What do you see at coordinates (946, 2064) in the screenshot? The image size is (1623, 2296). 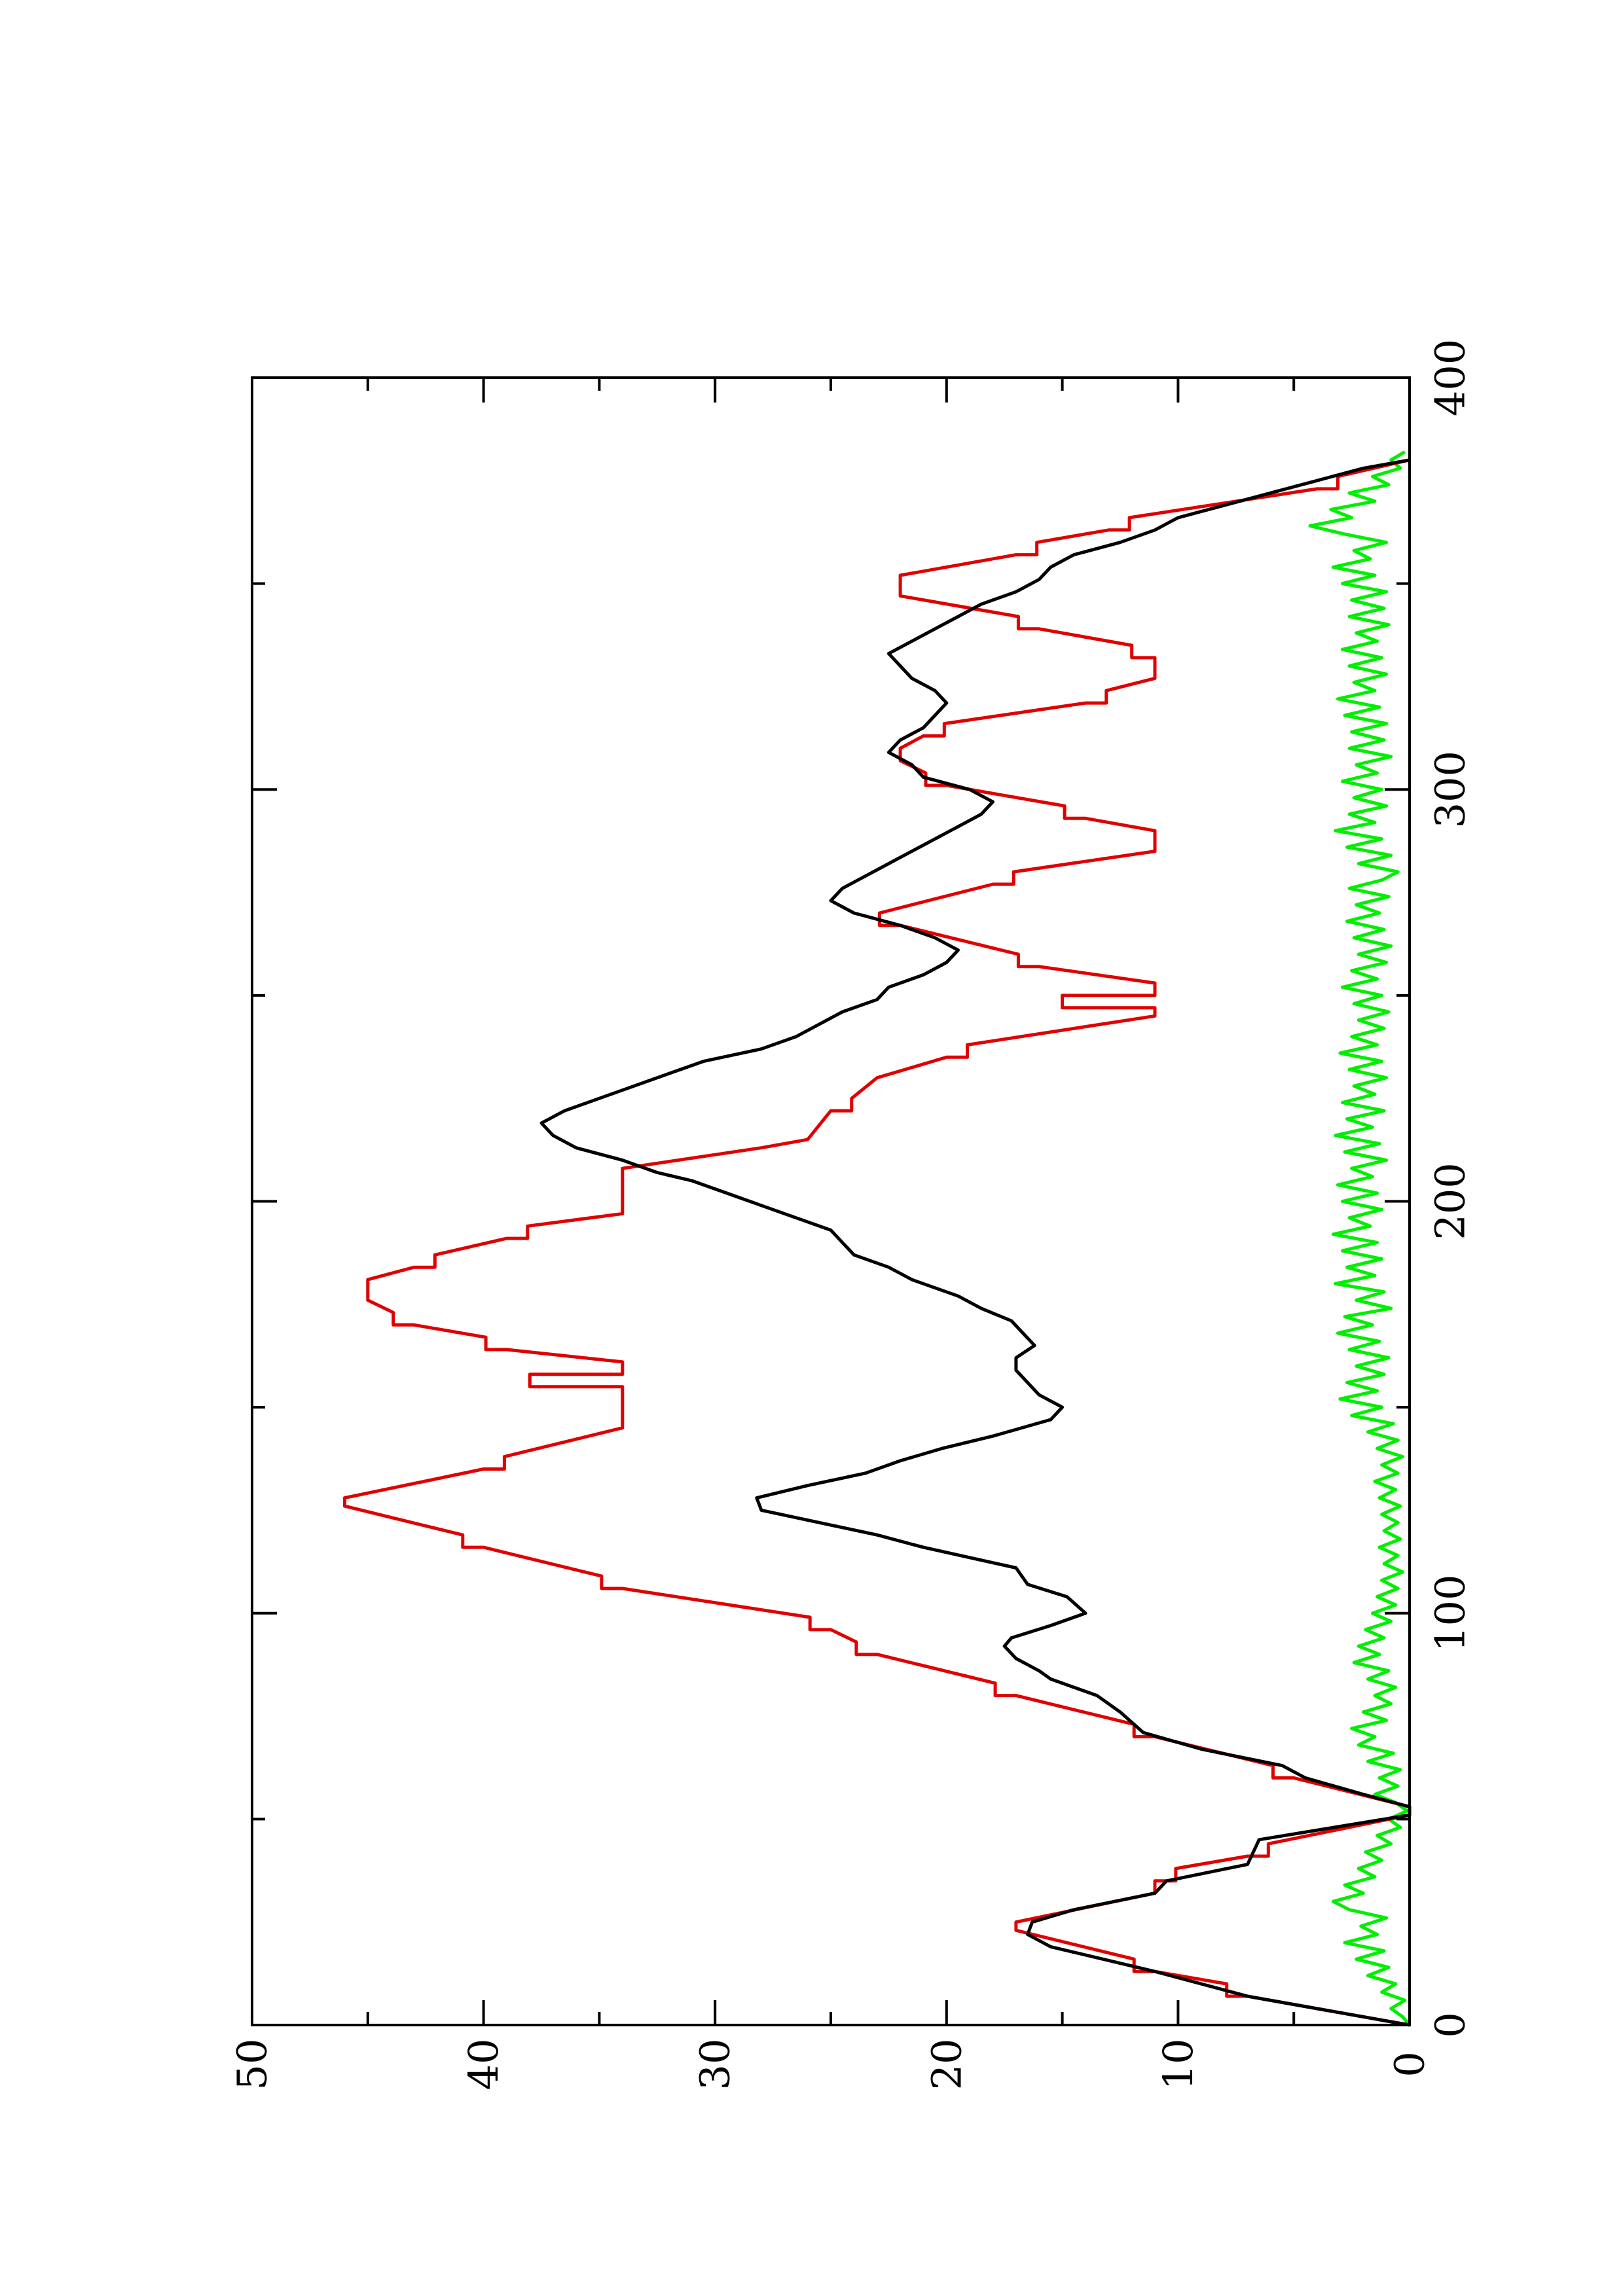 I see `y-tick-label-20: 20` at bounding box center [946, 2064].